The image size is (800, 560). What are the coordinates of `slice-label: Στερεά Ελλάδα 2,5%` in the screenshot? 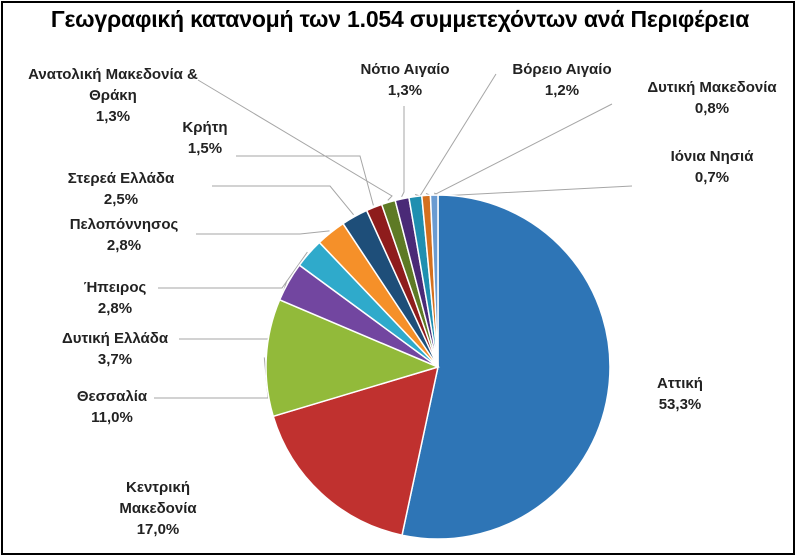 It's located at (121, 189).